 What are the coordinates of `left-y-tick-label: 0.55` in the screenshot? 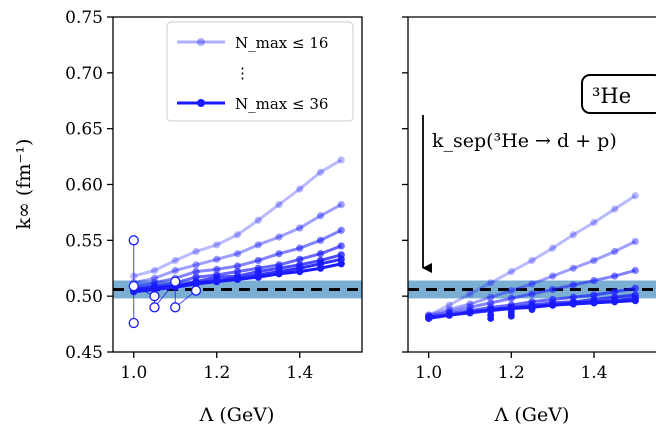 It's located at (84, 241).